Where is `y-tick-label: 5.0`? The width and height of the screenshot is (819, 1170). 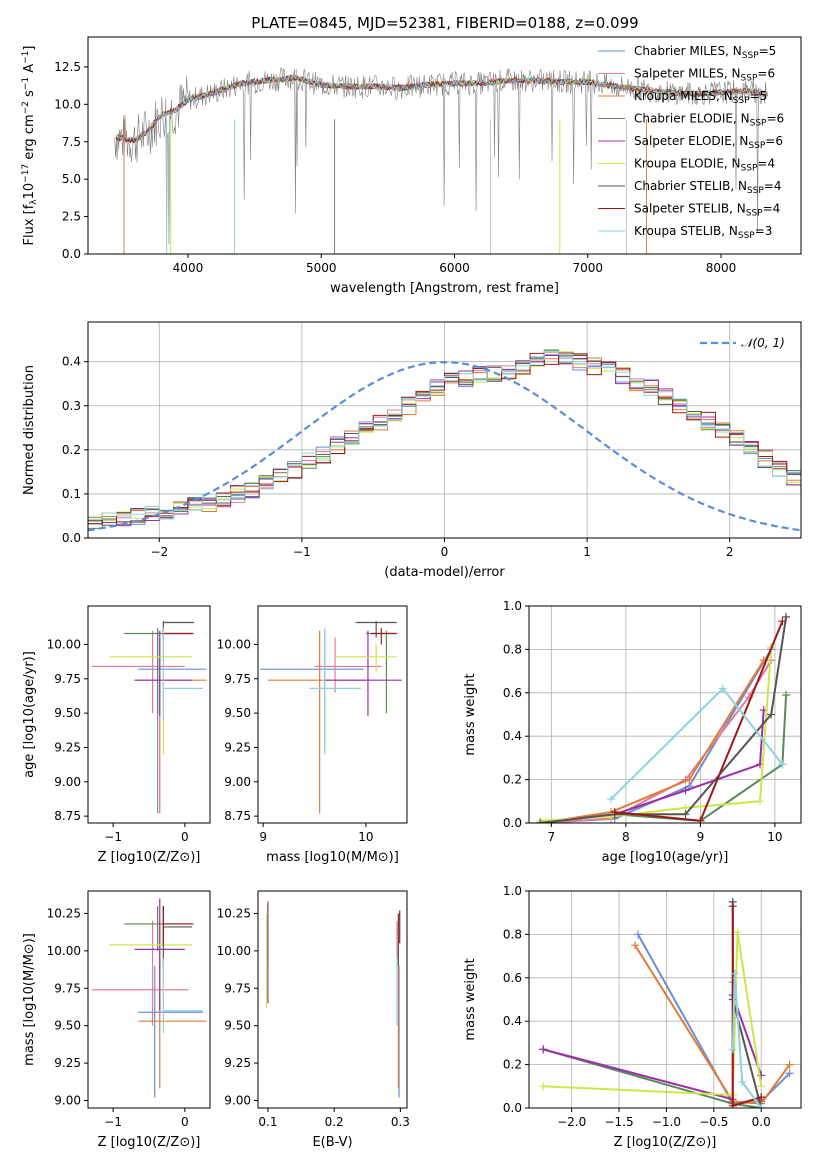 y-tick-label: 5.0 is located at coordinates (71, 179).